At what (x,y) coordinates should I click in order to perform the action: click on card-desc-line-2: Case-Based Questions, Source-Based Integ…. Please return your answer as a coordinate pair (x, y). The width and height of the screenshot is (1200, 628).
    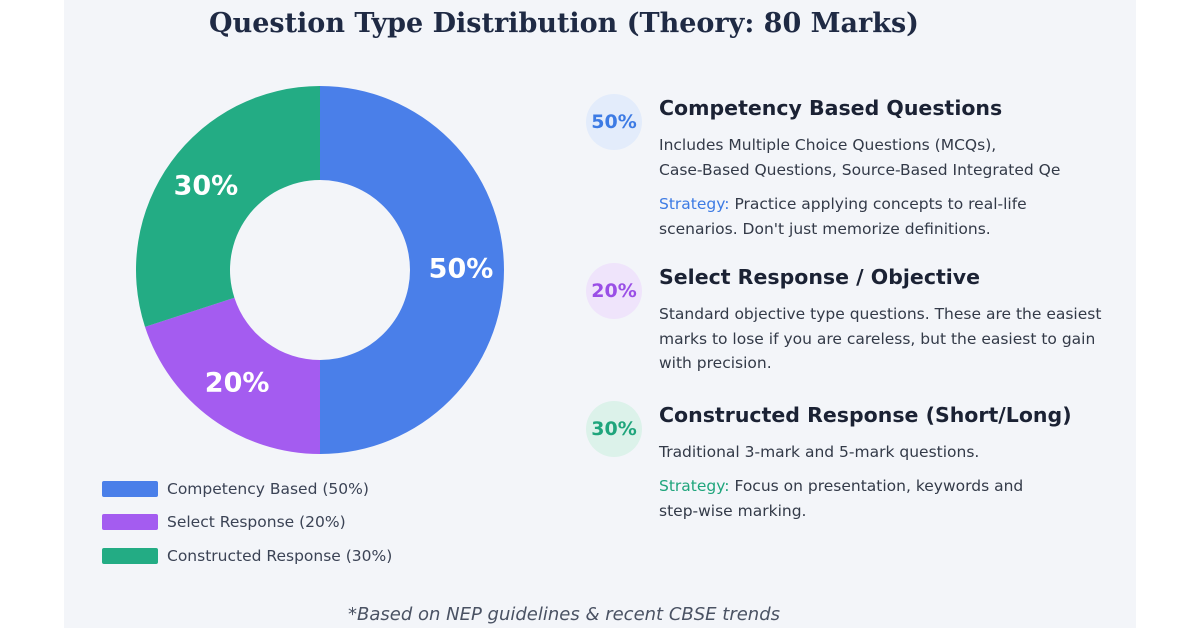
    Looking at the image, I should click on (860, 169).